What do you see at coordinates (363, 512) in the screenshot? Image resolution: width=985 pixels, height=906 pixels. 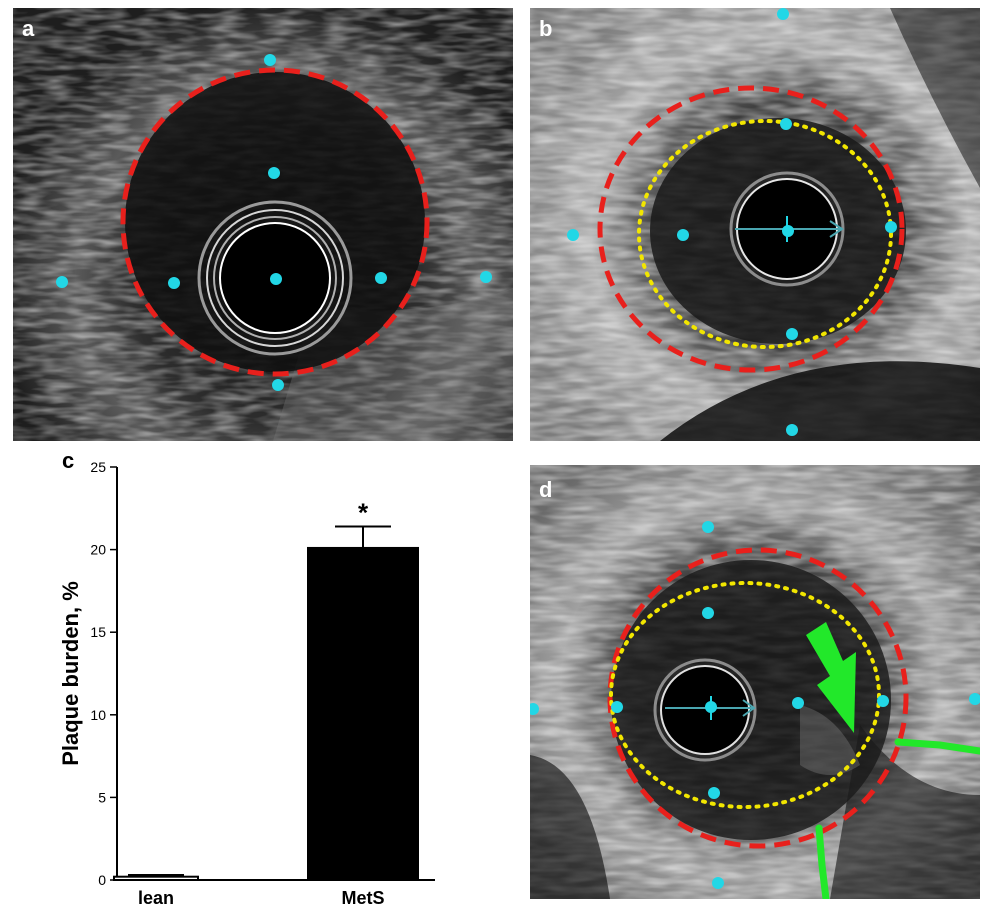 I see `significance-marker: *` at bounding box center [363, 512].